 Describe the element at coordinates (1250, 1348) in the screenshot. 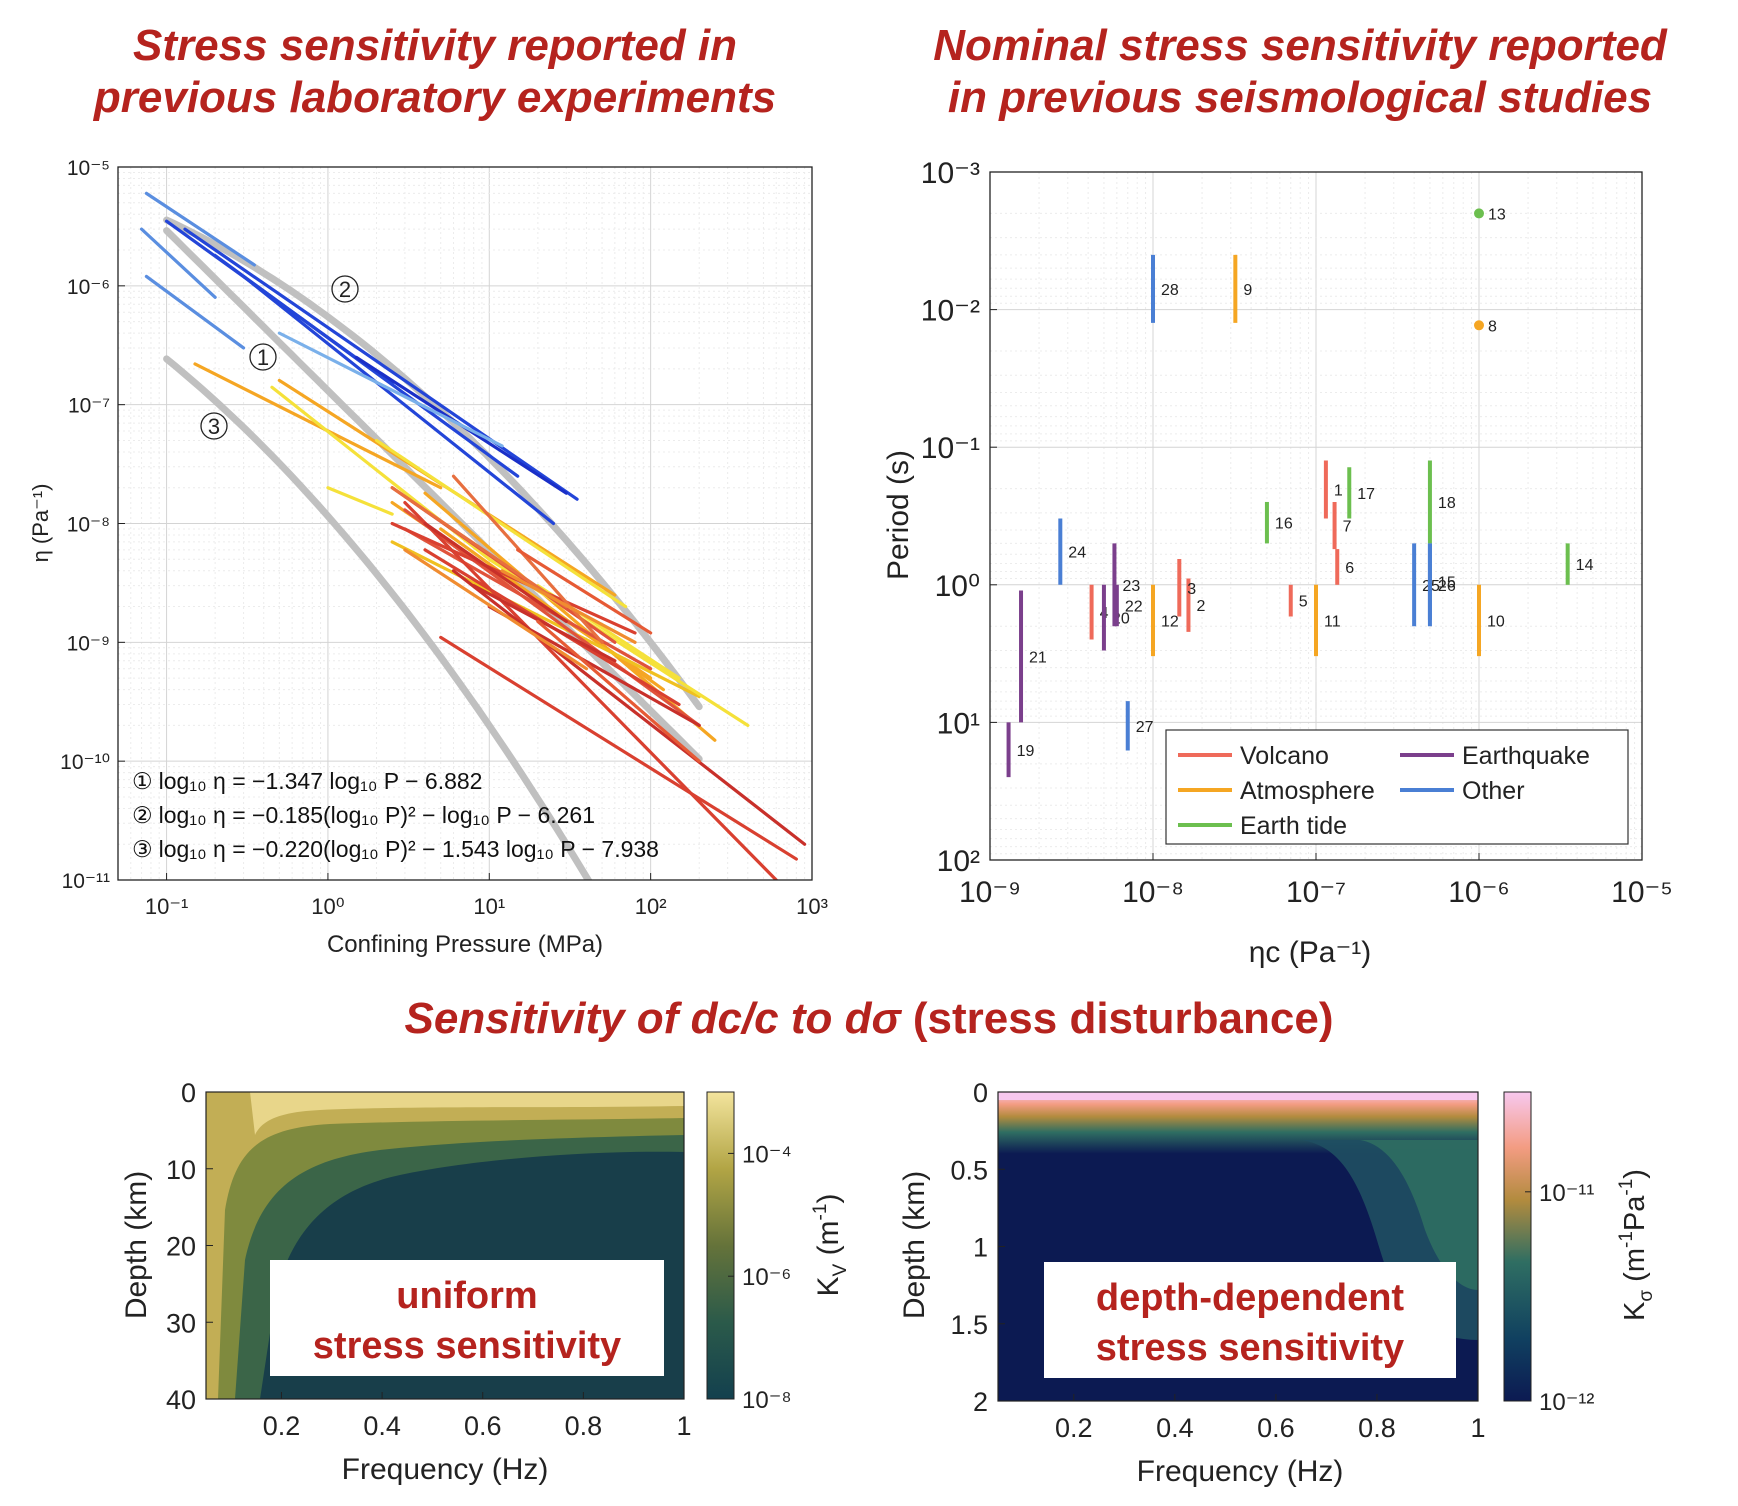

I see `depth-annotation-line2: stress sensitivity` at that location.